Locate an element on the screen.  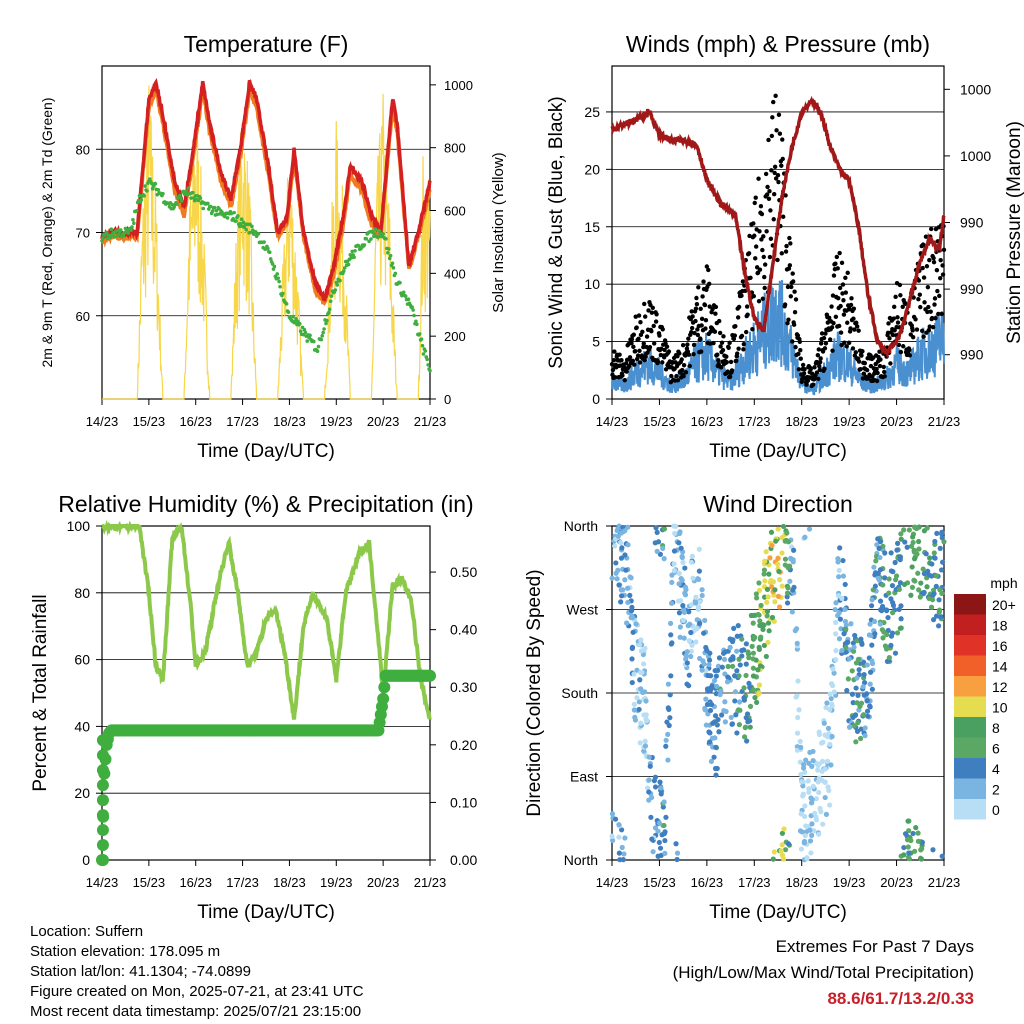
sonic-wind-line is located at coordinates (778, 338).